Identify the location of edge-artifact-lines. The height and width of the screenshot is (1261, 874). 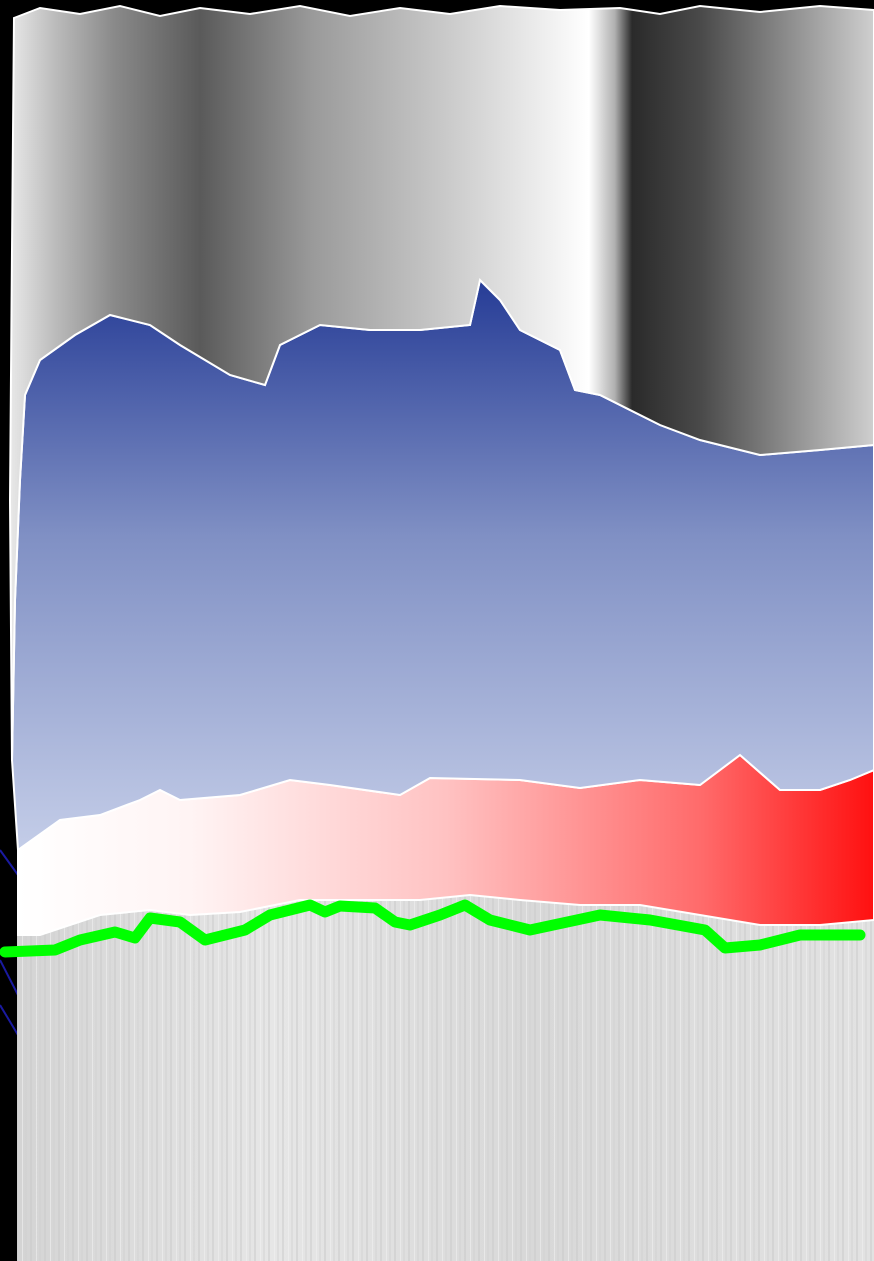
(9, 942).